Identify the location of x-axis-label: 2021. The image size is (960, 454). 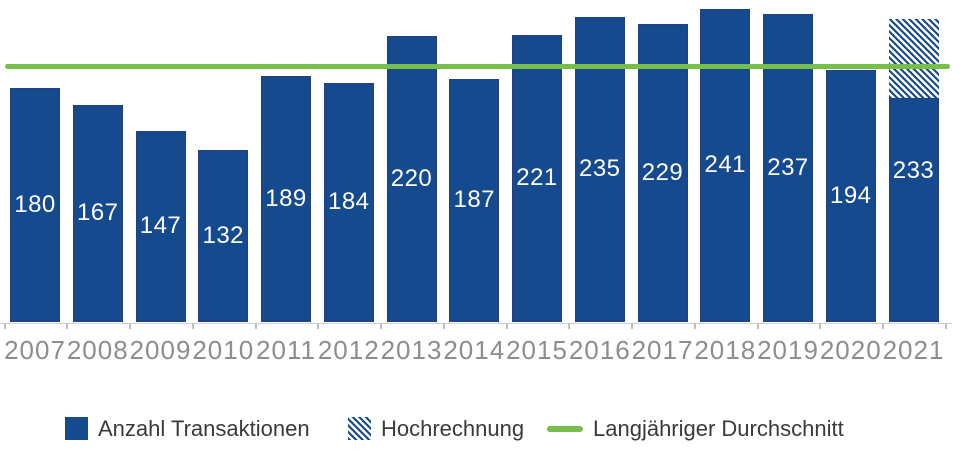
(913, 350).